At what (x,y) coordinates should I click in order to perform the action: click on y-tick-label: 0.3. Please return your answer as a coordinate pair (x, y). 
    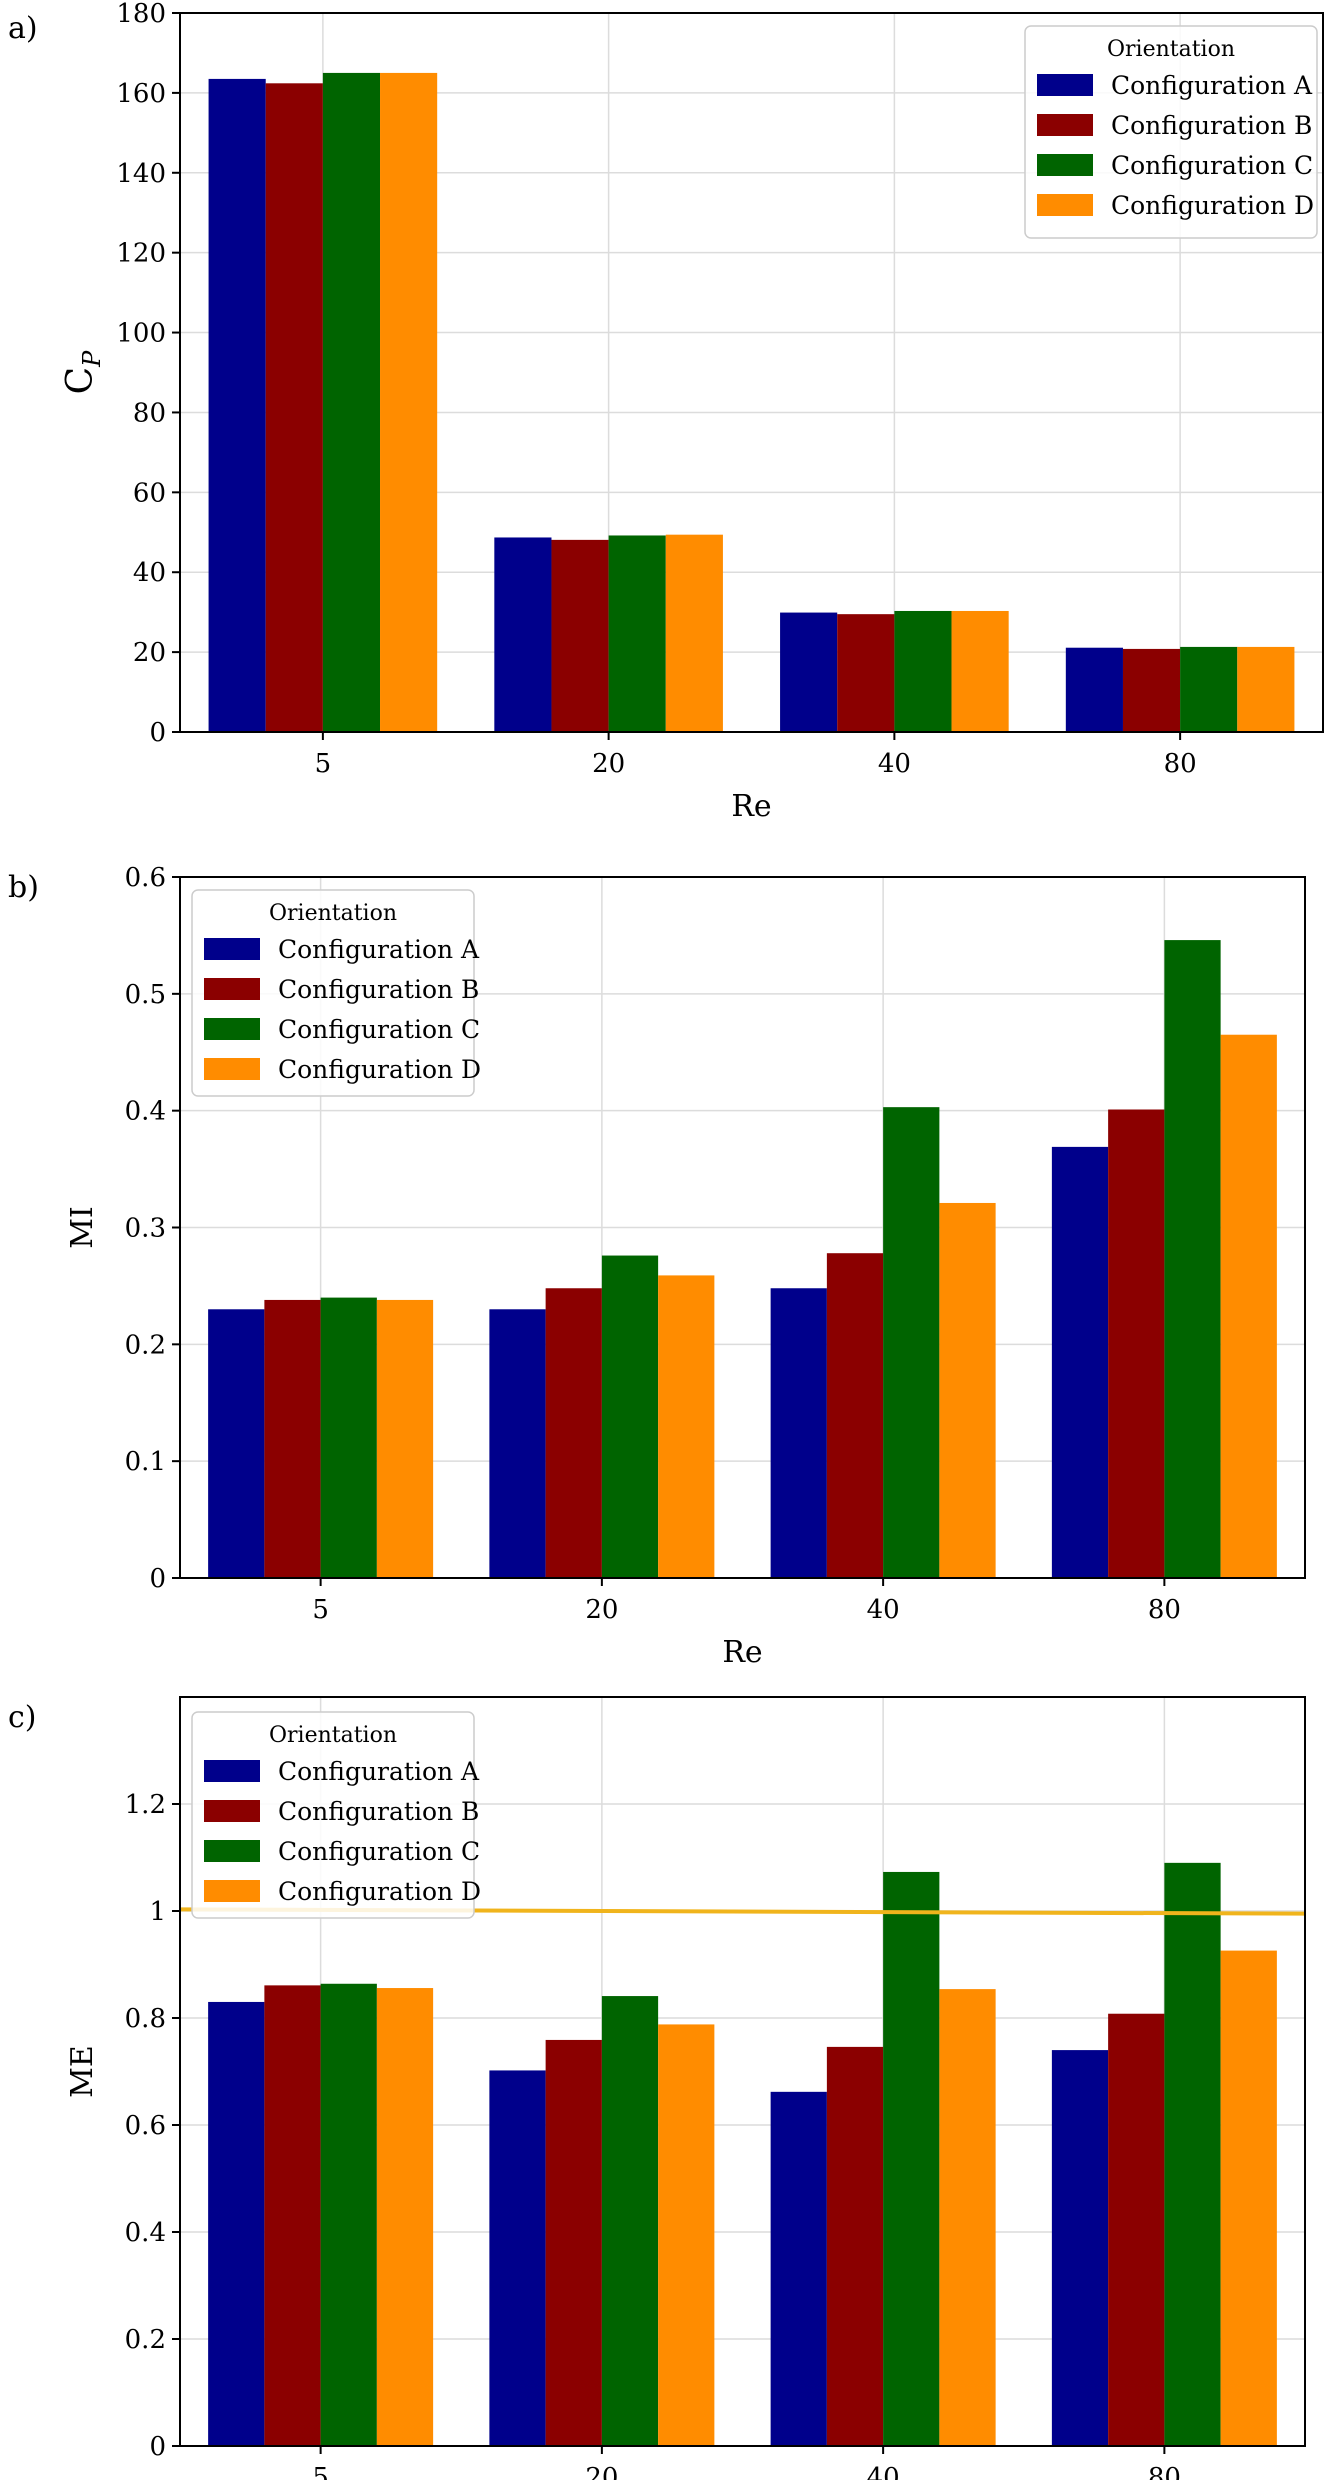
    Looking at the image, I should click on (145, 1229).